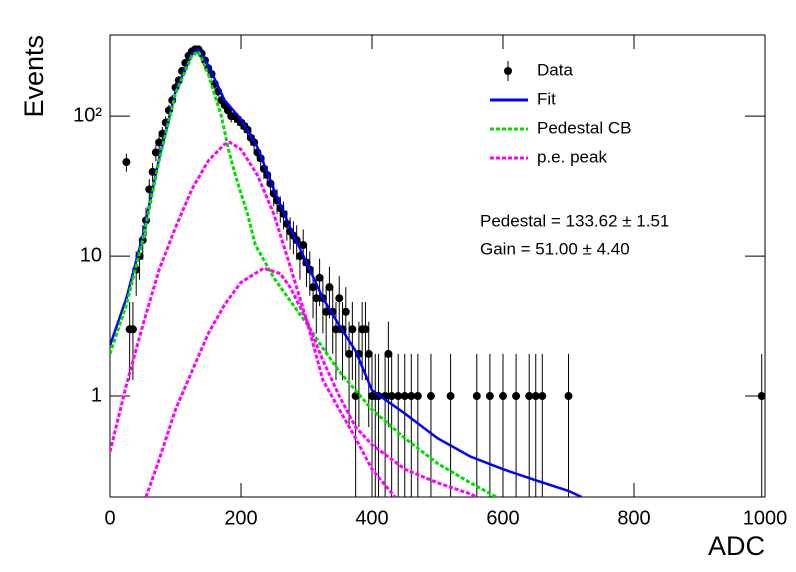 Image resolution: width=796 pixels, height=572 pixels. What do you see at coordinates (572, 156) in the screenshot?
I see `legend-label: p.e. peak` at bounding box center [572, 156].